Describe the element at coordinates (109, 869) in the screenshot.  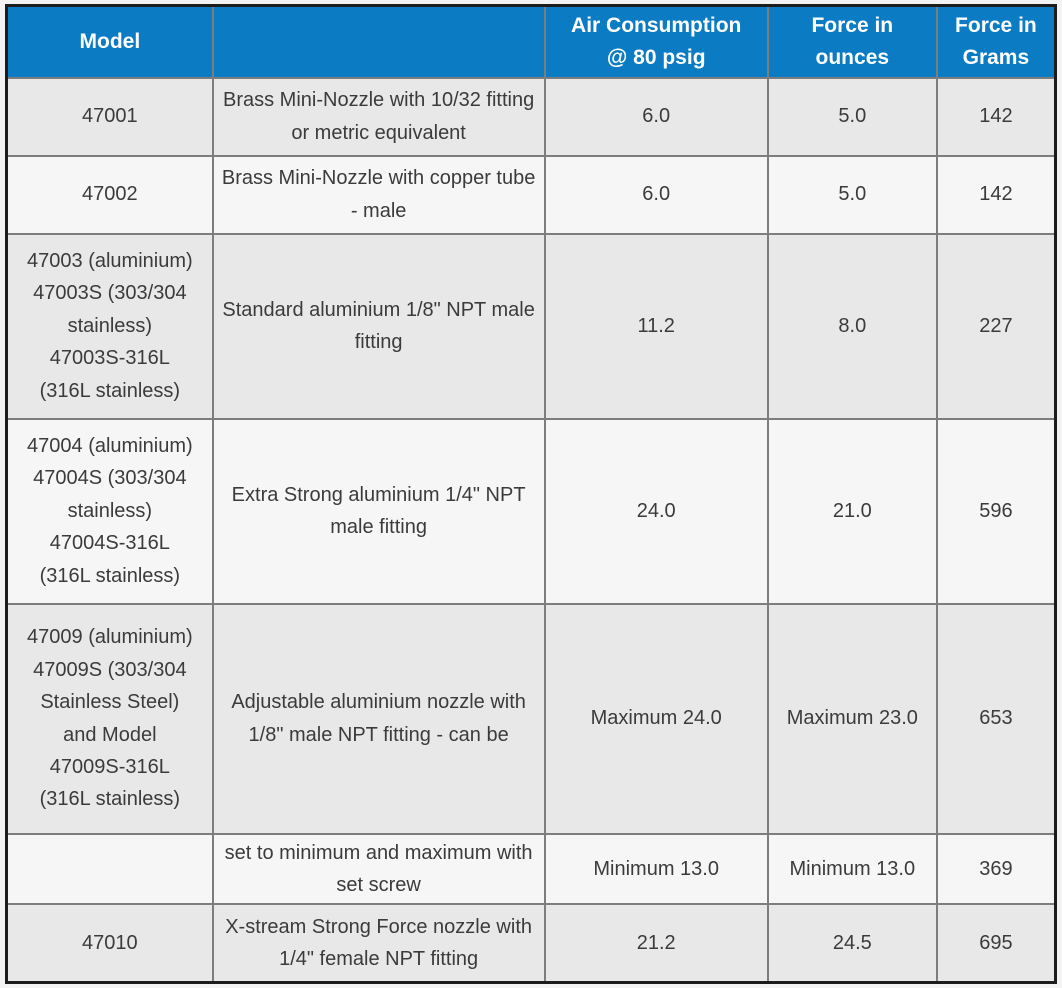
I see `cell-model` at that location.